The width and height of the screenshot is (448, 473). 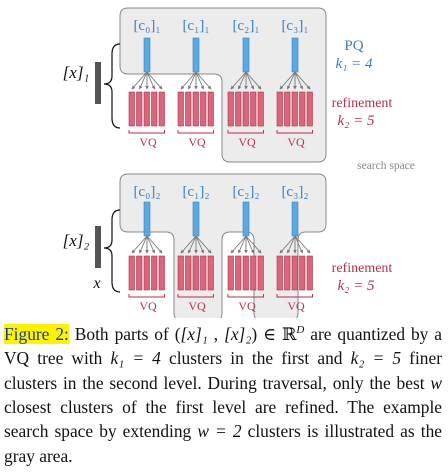 I want to click on pq-label: PQ, so click(x=353, y=46).